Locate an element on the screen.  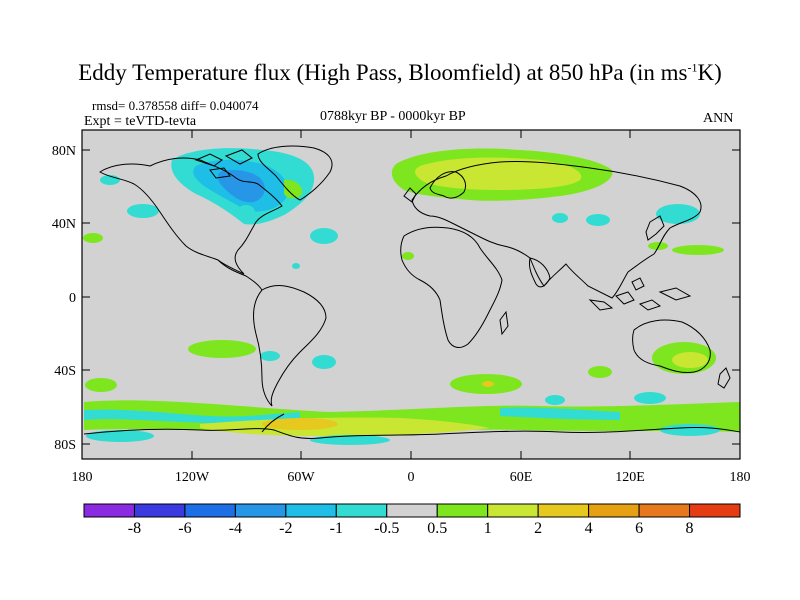
x-tick-0: 0 is located at coordinates (411, 477).